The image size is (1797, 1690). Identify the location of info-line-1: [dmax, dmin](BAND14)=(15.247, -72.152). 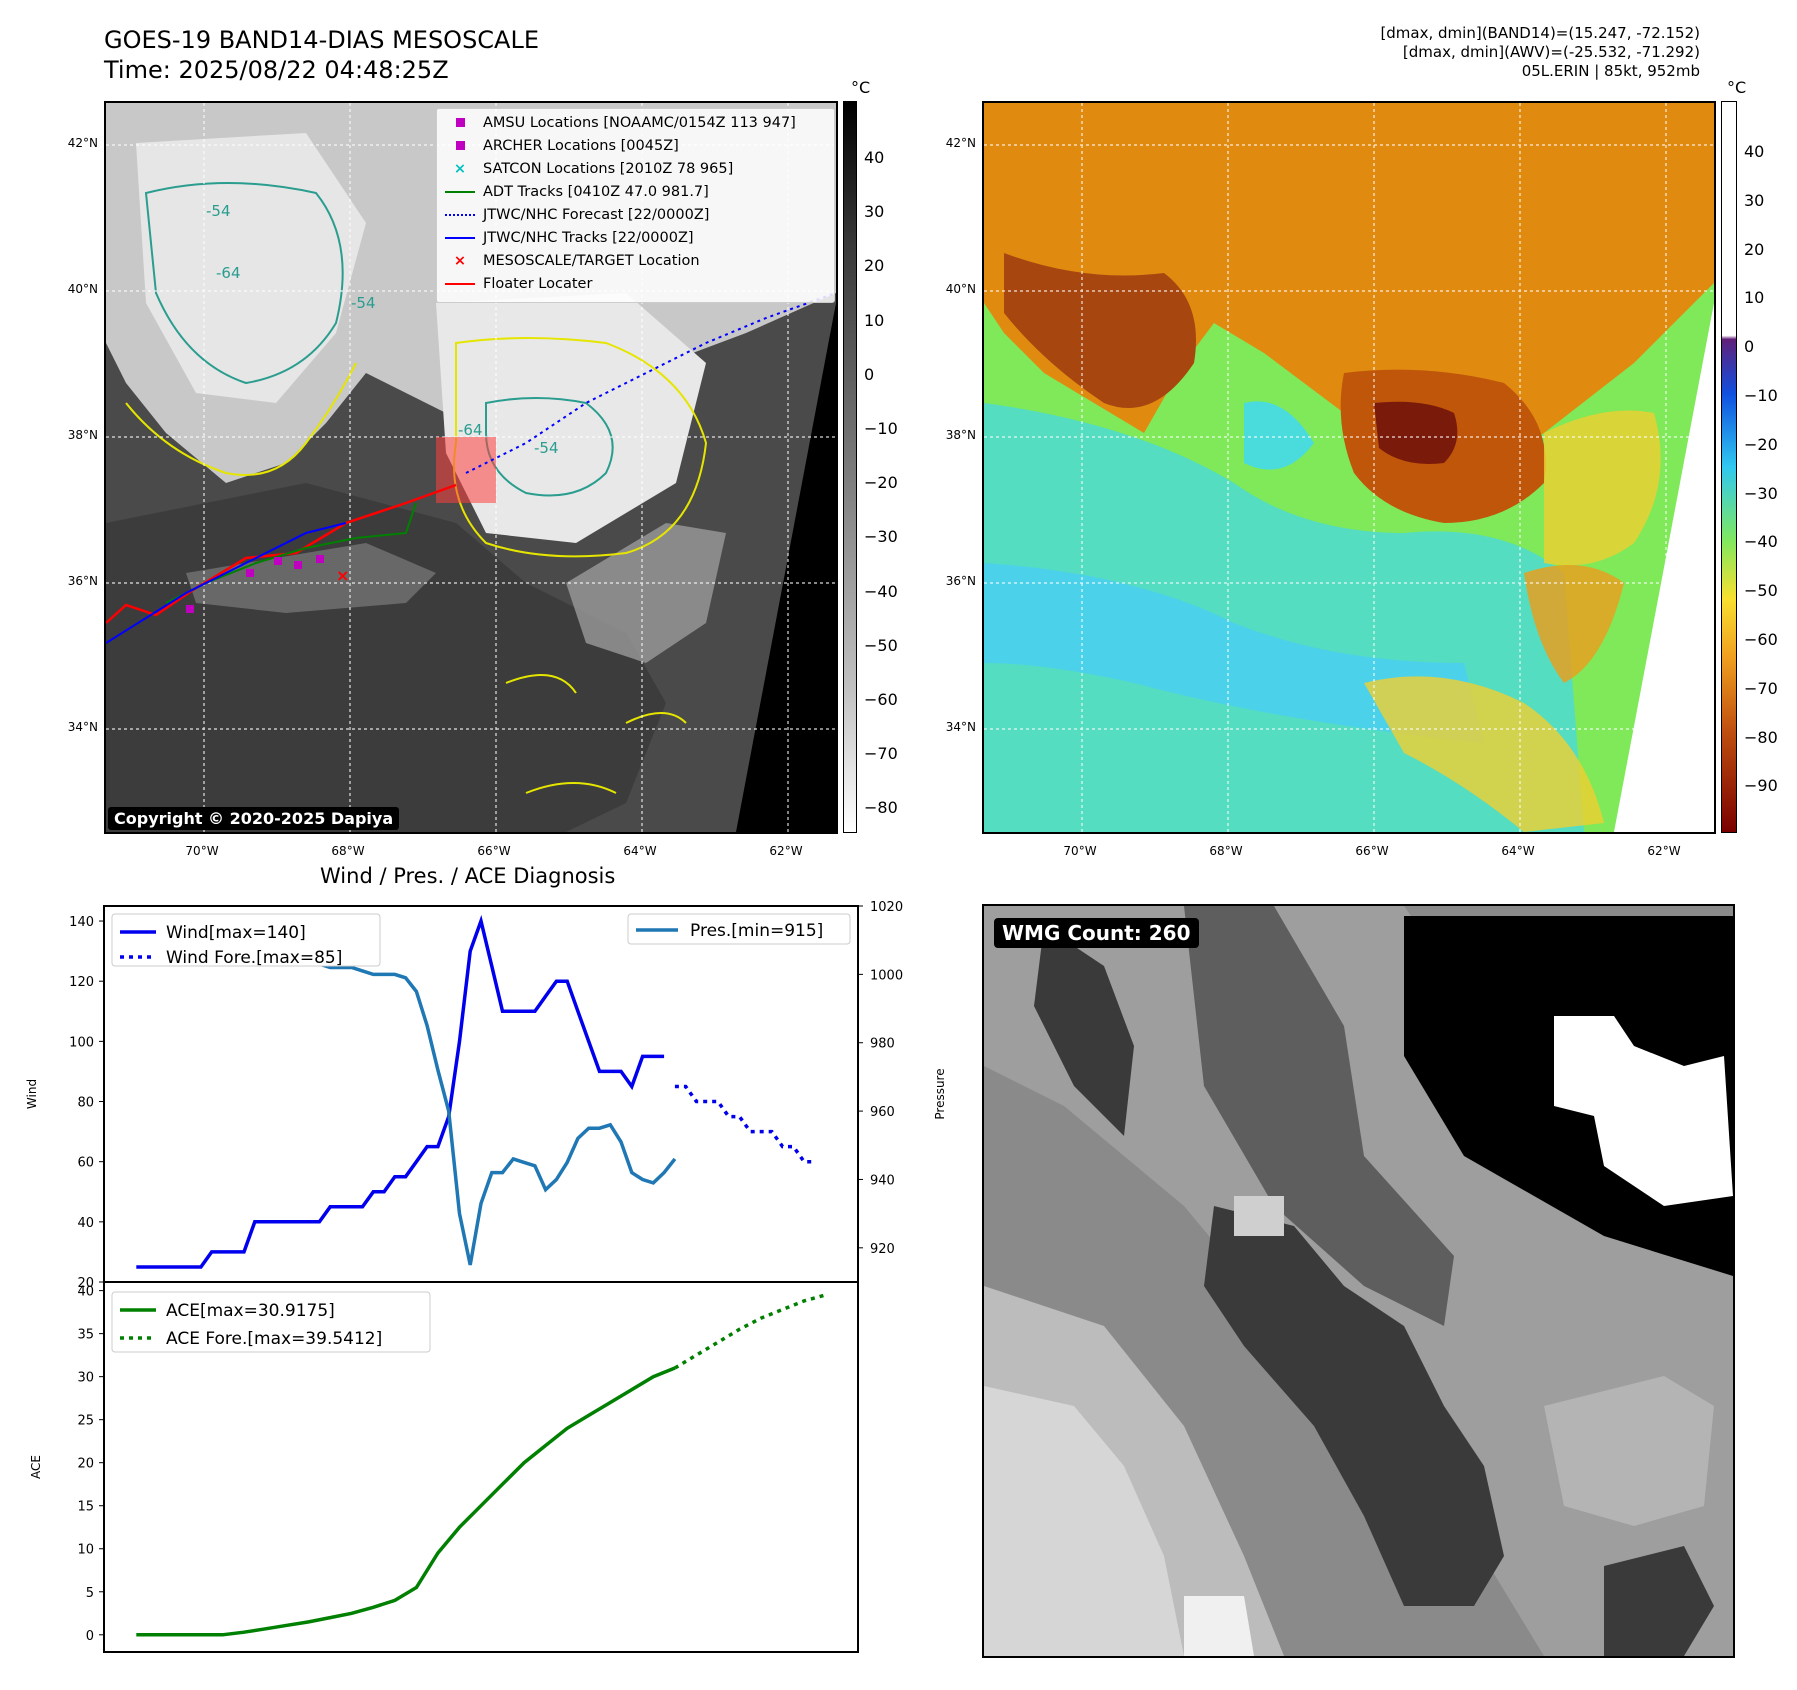
(1540, 33).